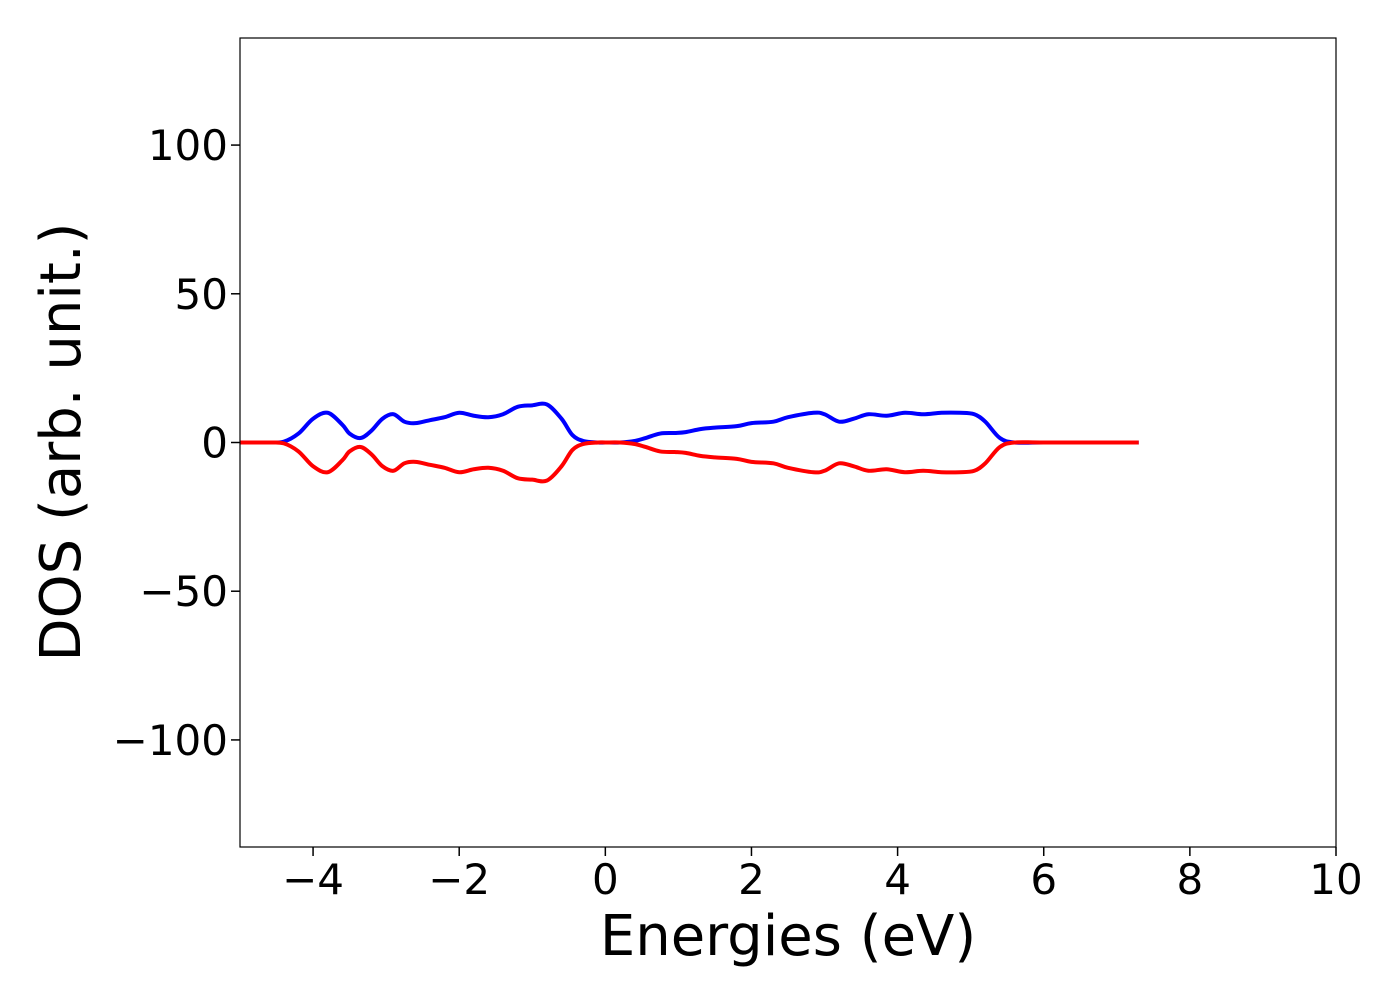 The image size is (1400, 1000). What do you see at coordinates (183, 591) in the screenshot?
I see `y-tick-label: −50` at bounding box center [183, 591].